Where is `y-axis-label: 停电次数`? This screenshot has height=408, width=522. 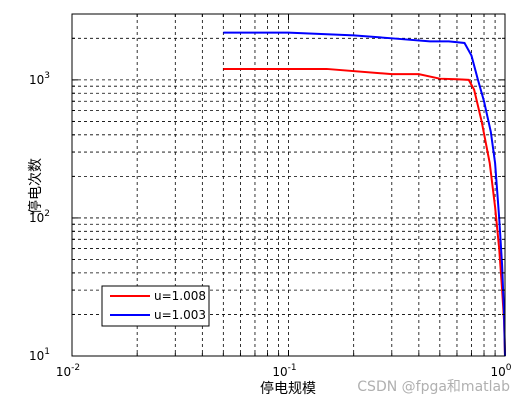
y-axis-label: 停电次数 is located at coordinates (35, 186).